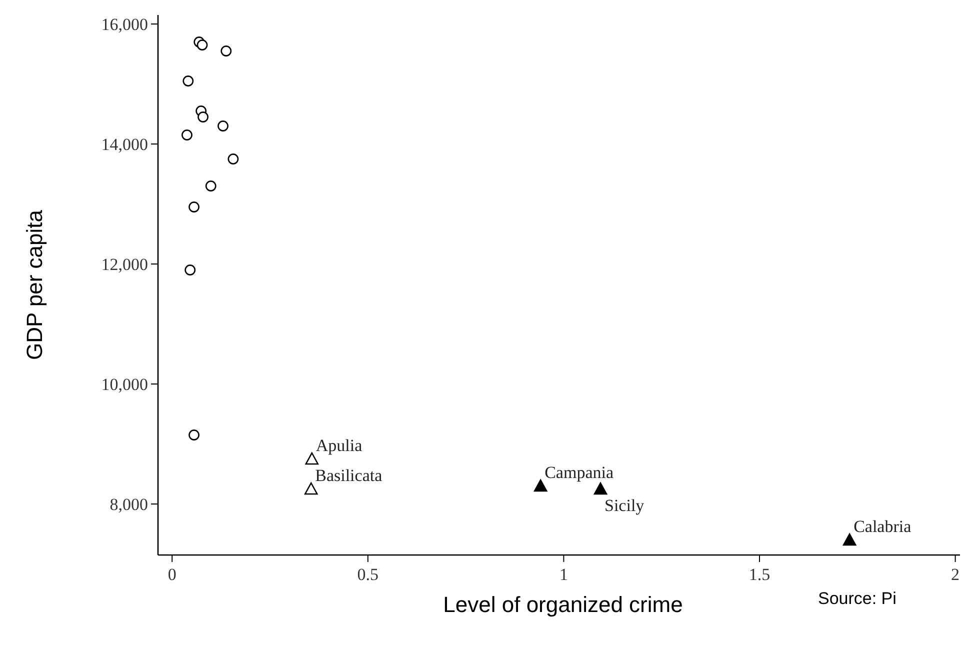  What do you see at coordinates (759, 574) in the screenshot?
I see `x-tick-label: 1.5` at bounding box center [759, 574].